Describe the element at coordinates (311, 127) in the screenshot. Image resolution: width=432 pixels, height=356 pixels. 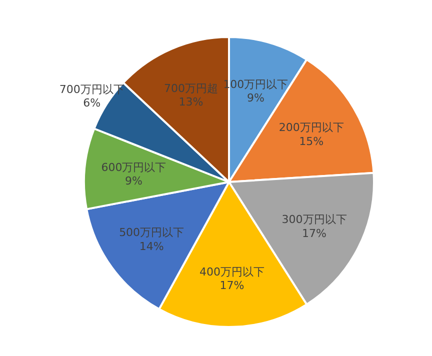
I see `slice-label: 200万円以下` at that location.